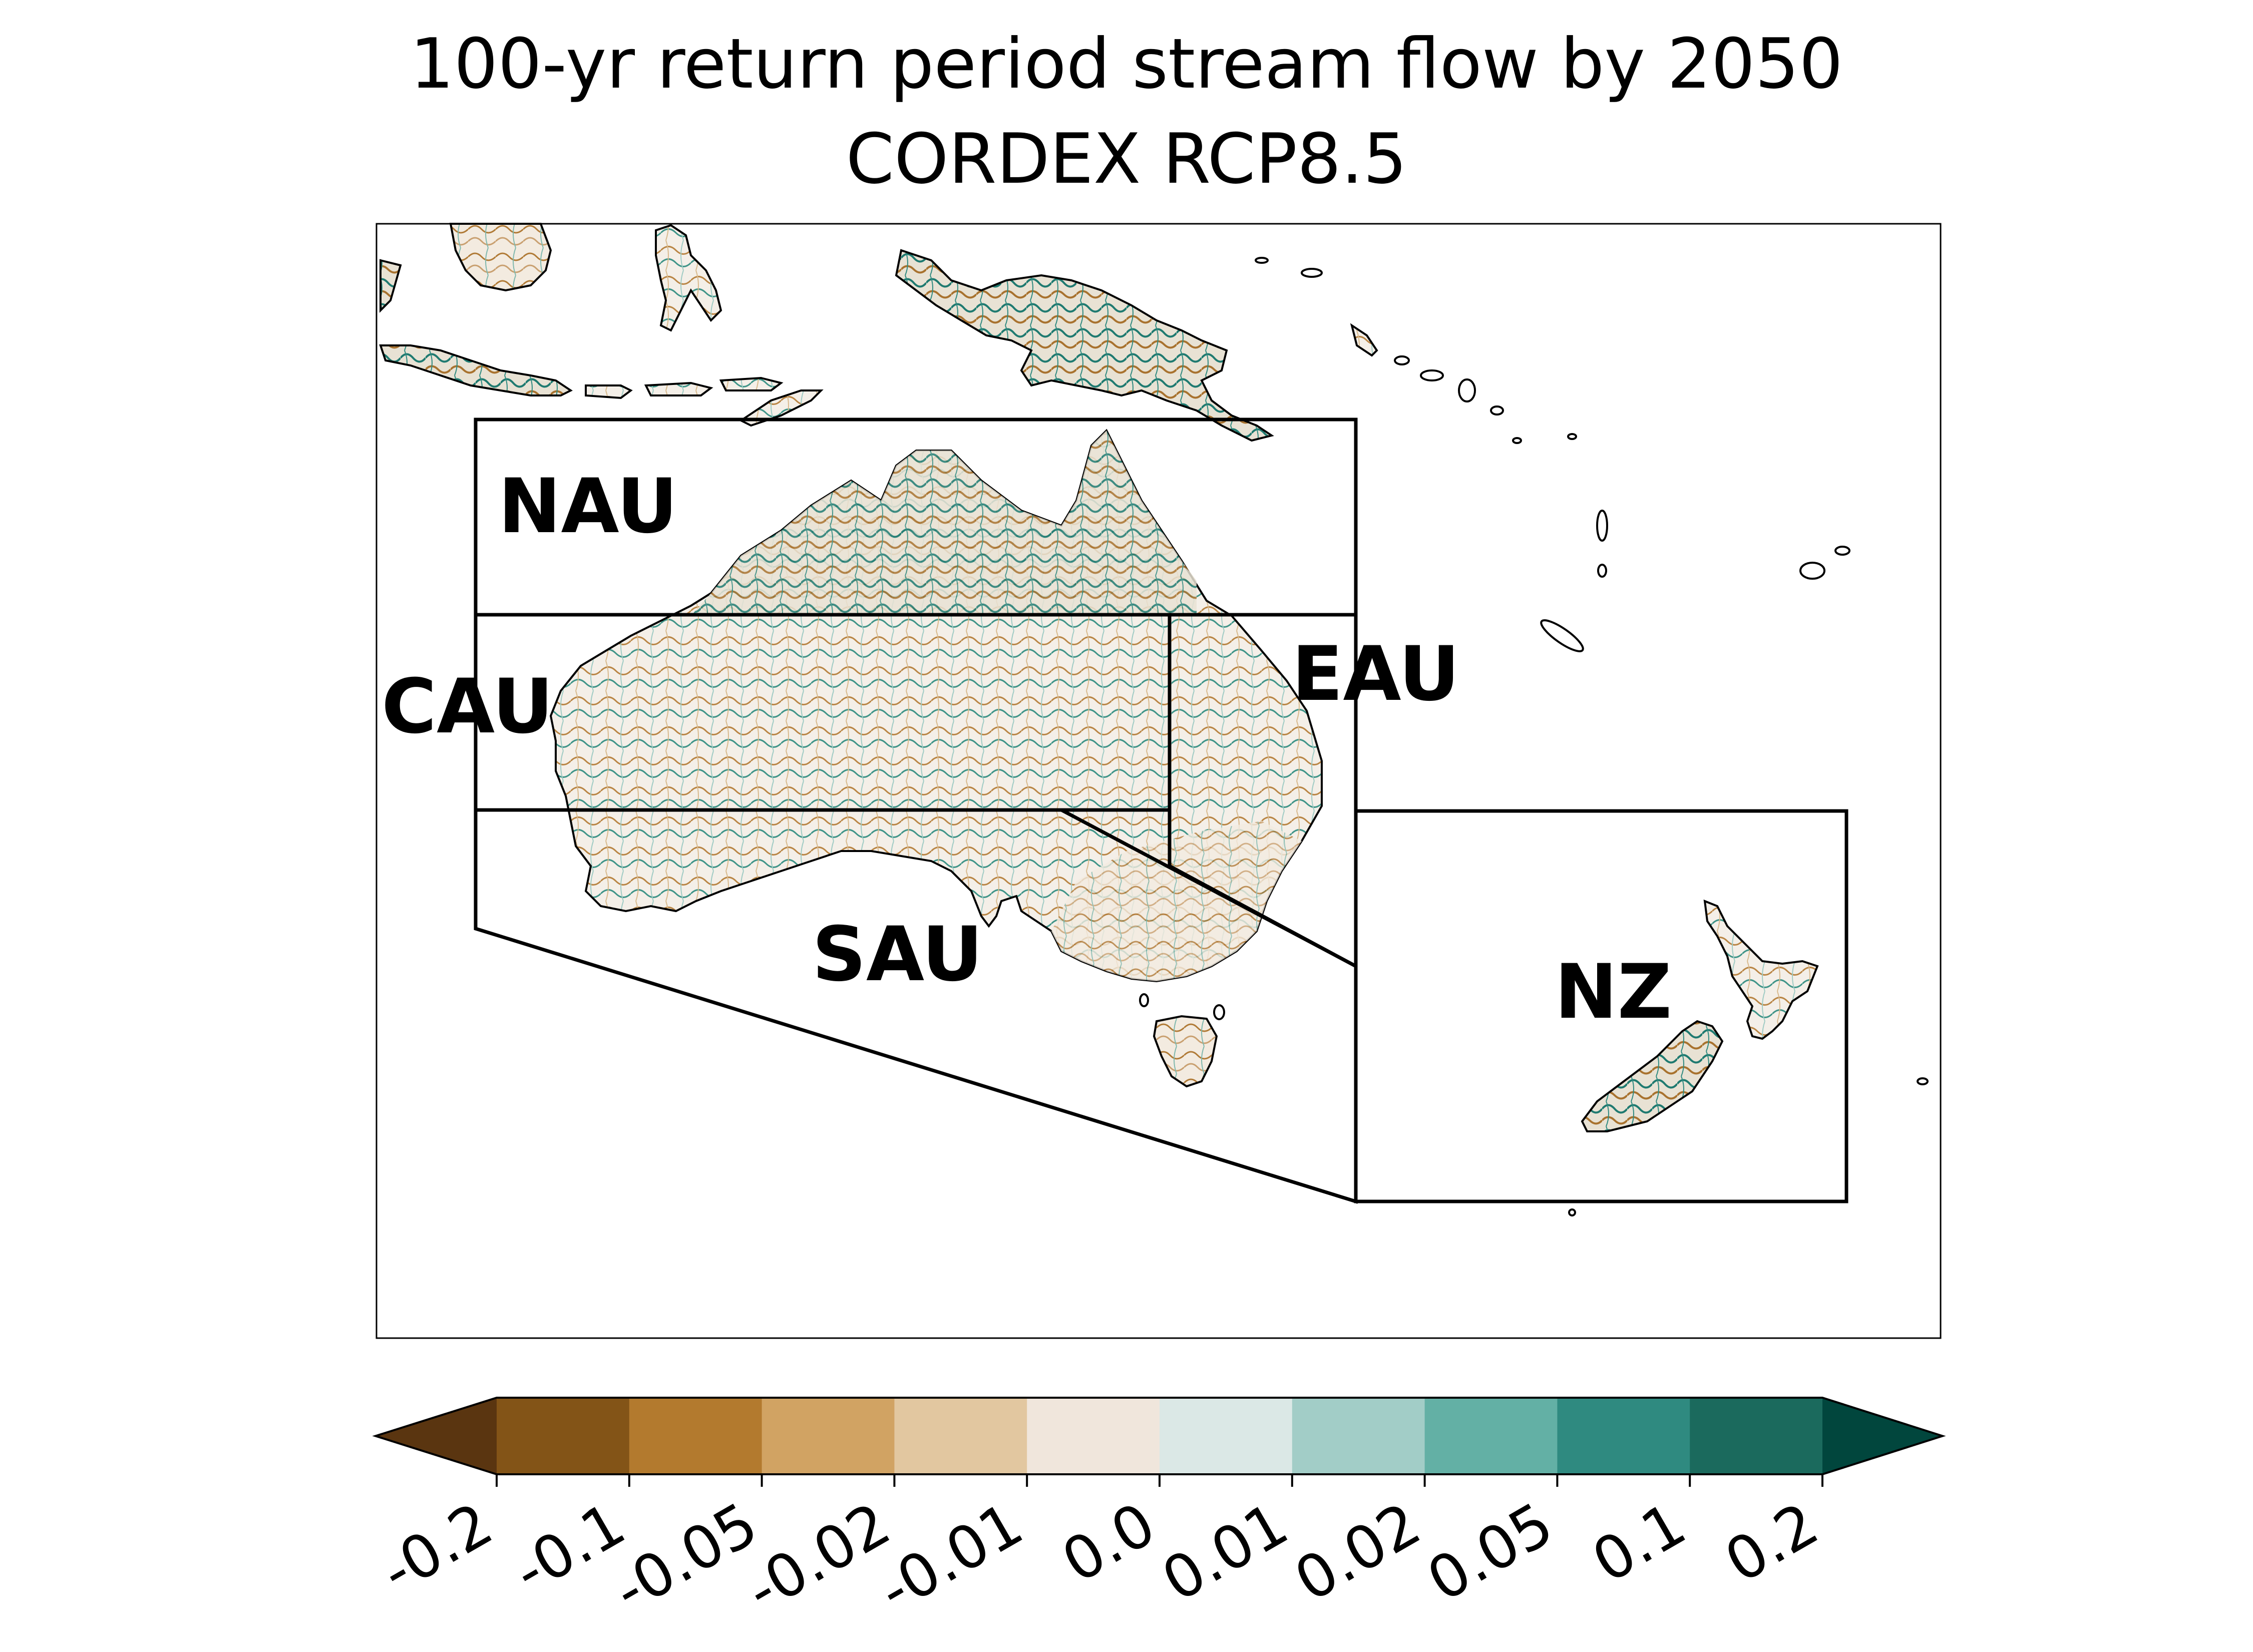  I want to click on new-zealand-north-island, so click(1761, 969).